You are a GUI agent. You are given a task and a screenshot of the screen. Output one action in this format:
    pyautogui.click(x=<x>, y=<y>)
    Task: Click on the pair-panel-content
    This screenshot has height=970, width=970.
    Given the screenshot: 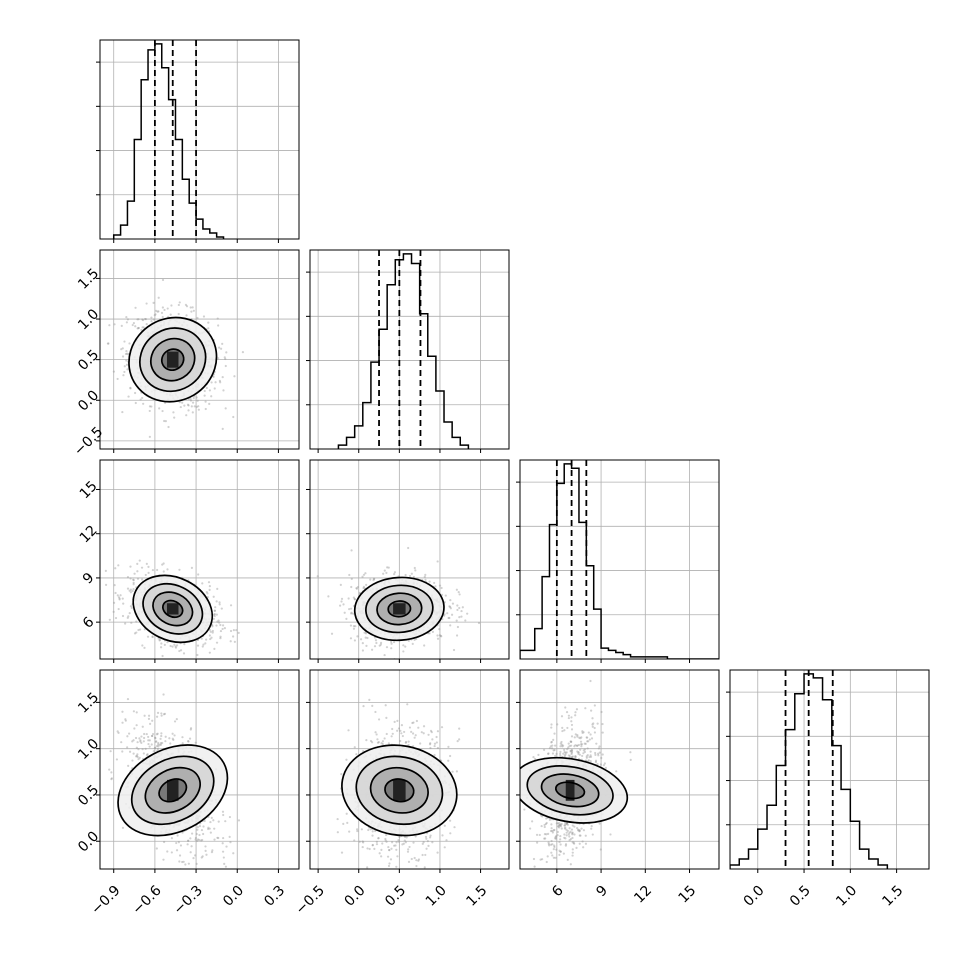 What is the action you would take?
    pyautogui.click(x=199, y=559)
    